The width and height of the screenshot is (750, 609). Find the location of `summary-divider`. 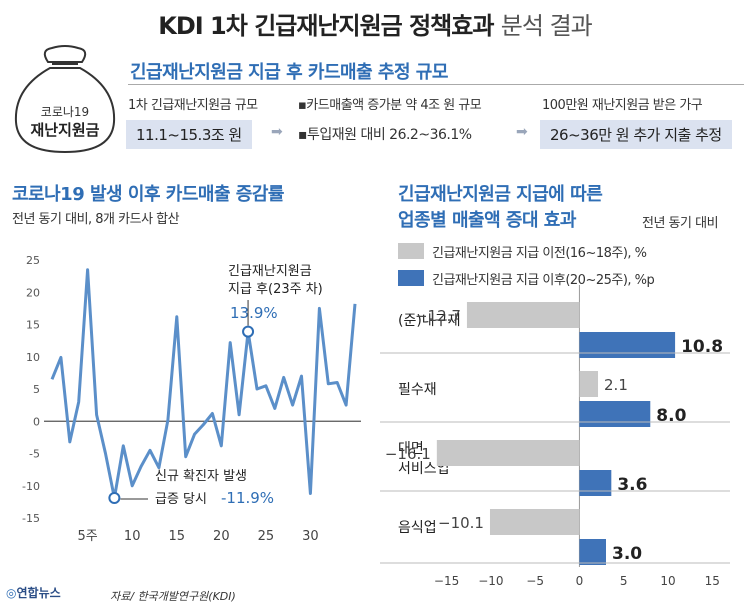

summary-divider is located at coordinates (436, 84).